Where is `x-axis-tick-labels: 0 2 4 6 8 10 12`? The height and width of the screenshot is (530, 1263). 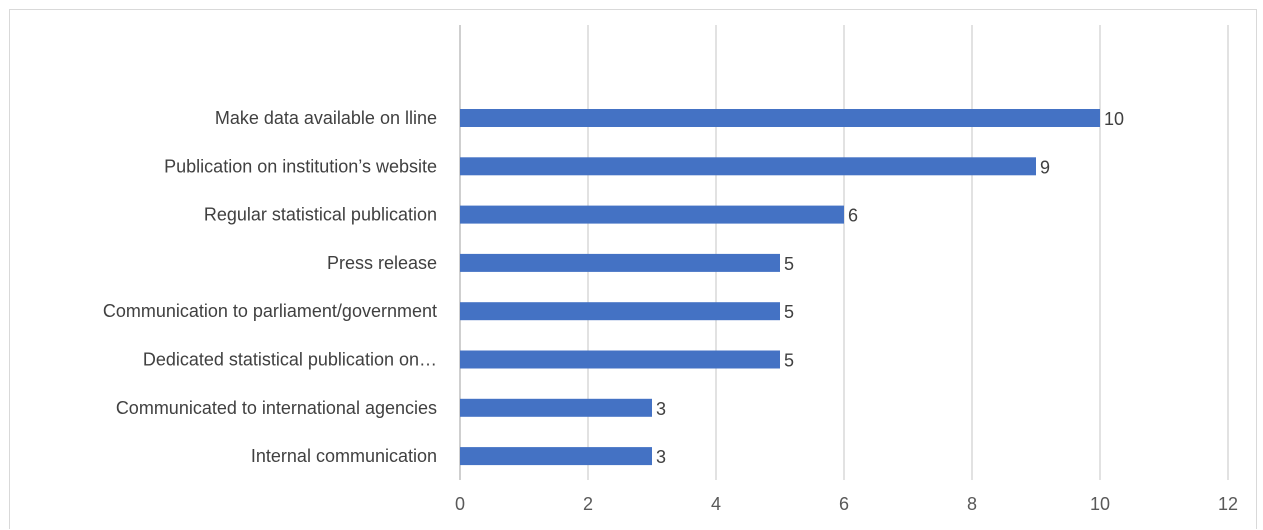 x-axis-tick-labels: 0 2 4 6 8 10 12 is located at coordinates (846, 504).